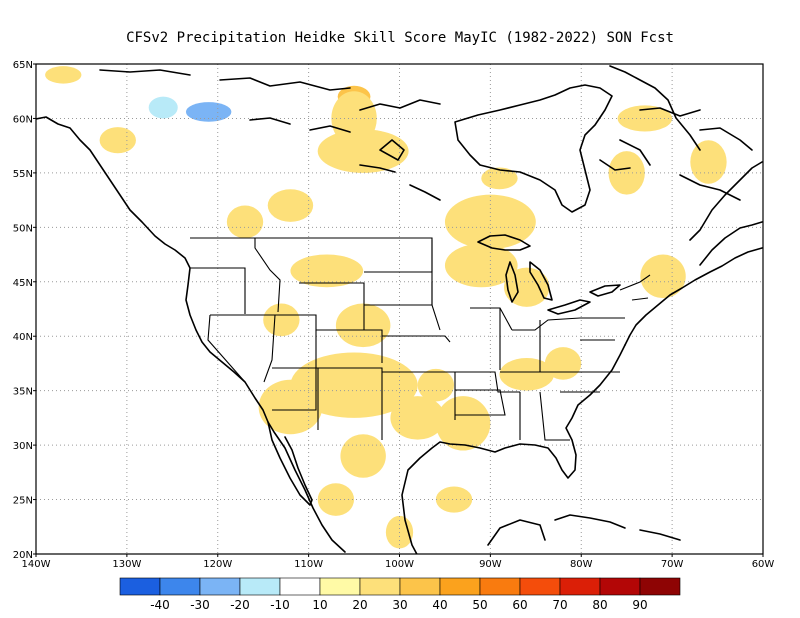 The width and height of the screenshot is (800, 618). I want to click on colorbar-label: 90, so click(639, 605).